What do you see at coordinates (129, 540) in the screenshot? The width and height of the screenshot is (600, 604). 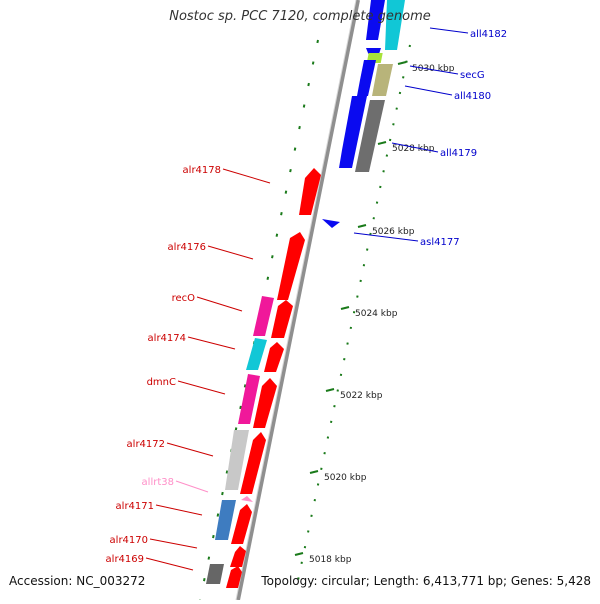 I see `gene-label-alr4170: alr4170` at bounding box center [129, 540].